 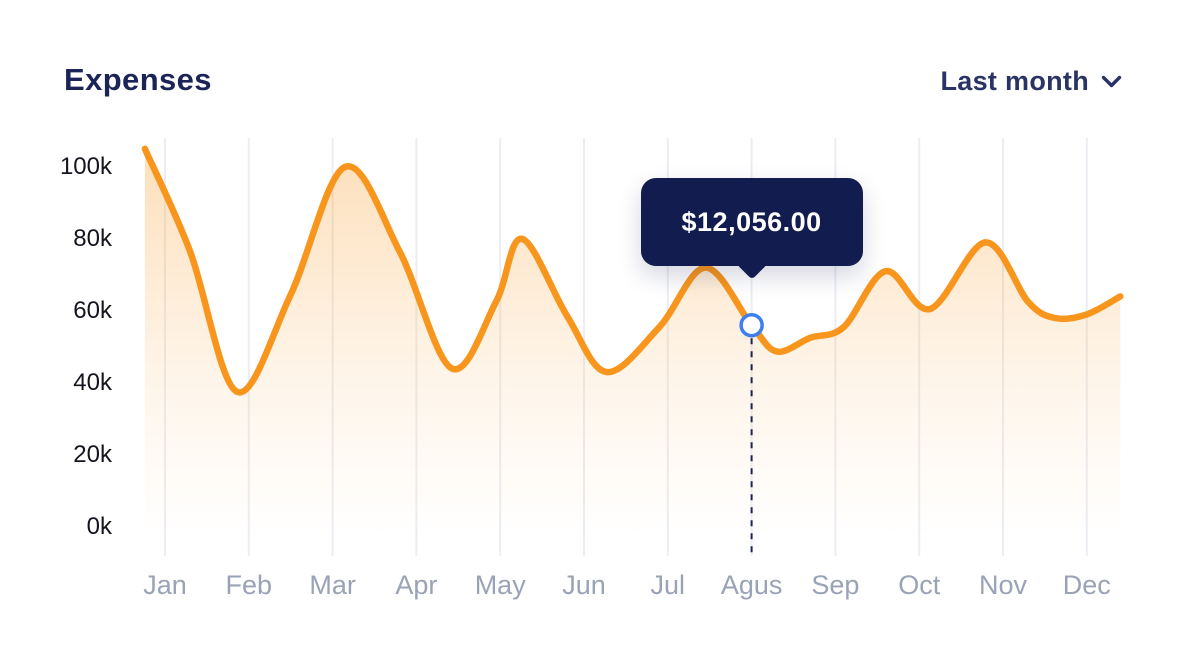 What do you see at coordinates (1003, 585) in the screenshot?
I see `x-axis-label: Nov` at bounding box center [1003, 585].